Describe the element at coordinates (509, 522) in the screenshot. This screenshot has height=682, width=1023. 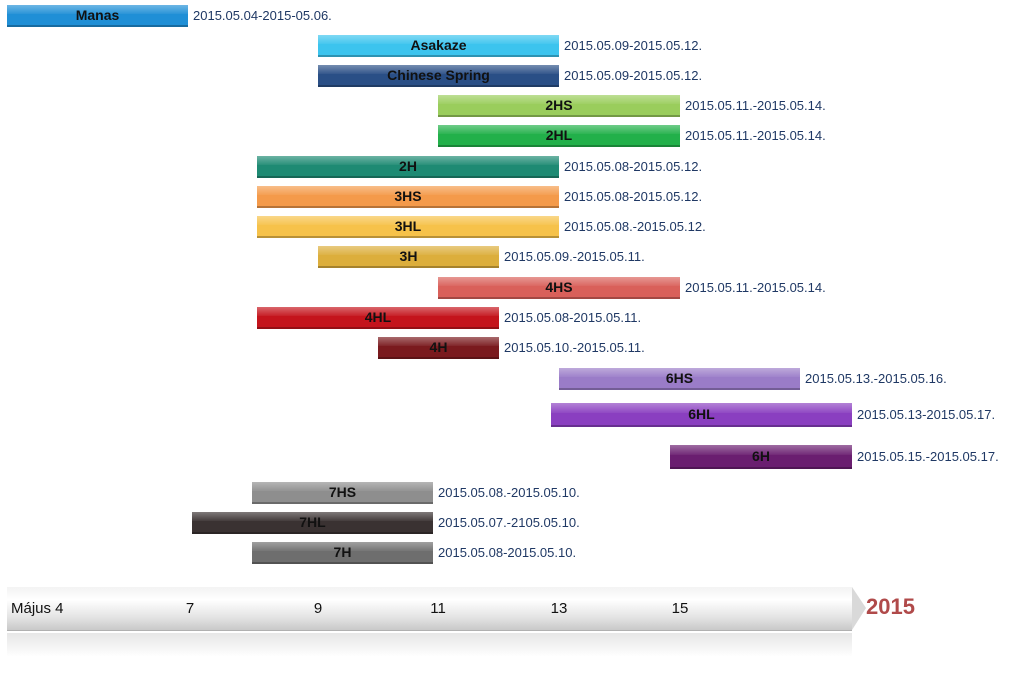
I see `task-date-range: 2015.05.07.-2105.05.10.` at that location.